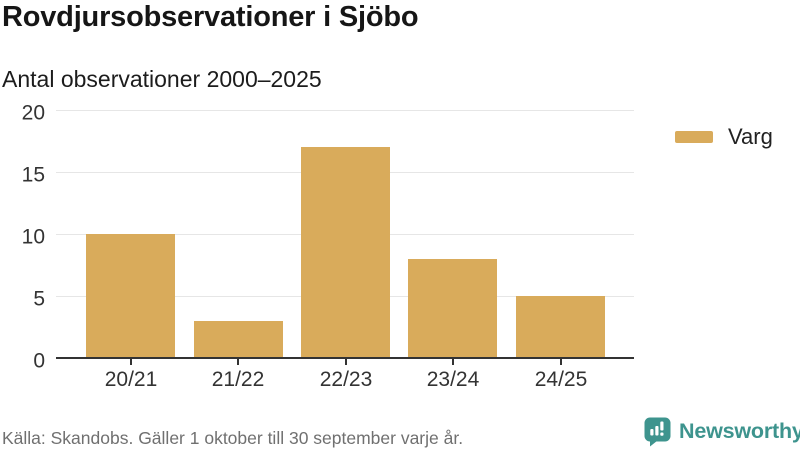 The width and height of the screenshot is (800, 450). Describe the element at coordinates (162, 79) in the screenshot. I see `chart-subtitle: Antal observationer 2000–2025` at that location.